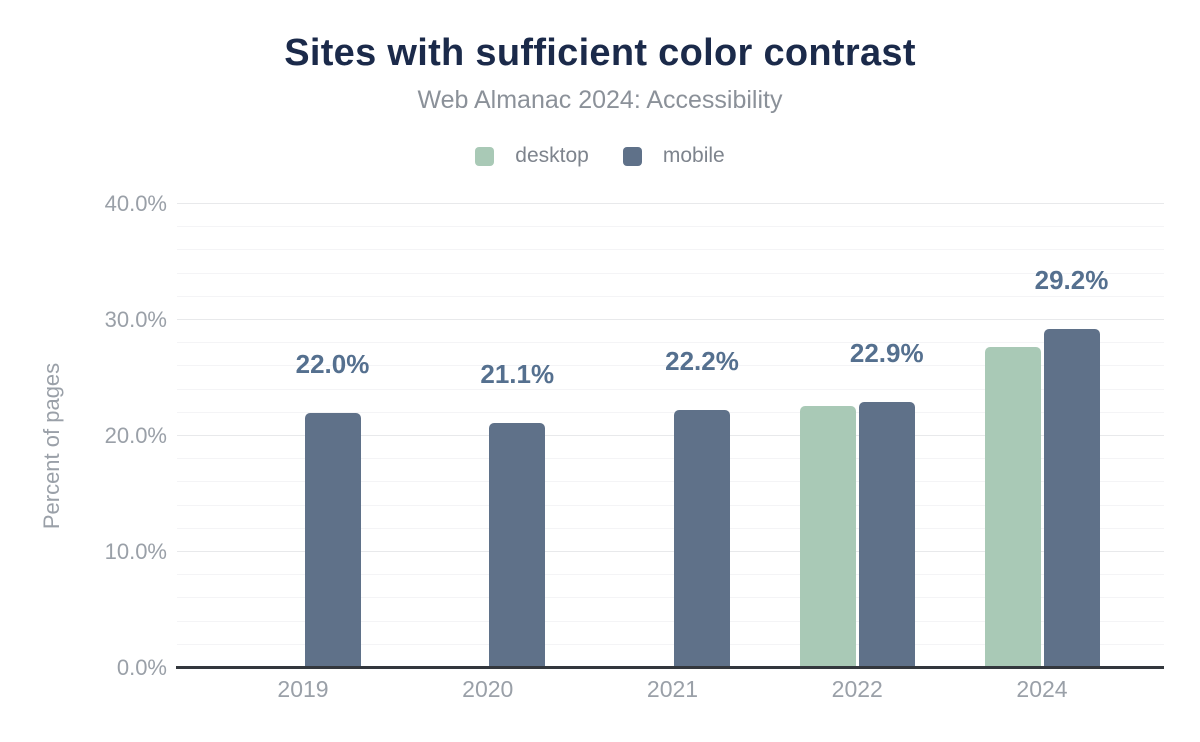 The height and width of the screenshot is (742, 1200). I want to click on y-tick-label: 40.0%, so click(135, 203).